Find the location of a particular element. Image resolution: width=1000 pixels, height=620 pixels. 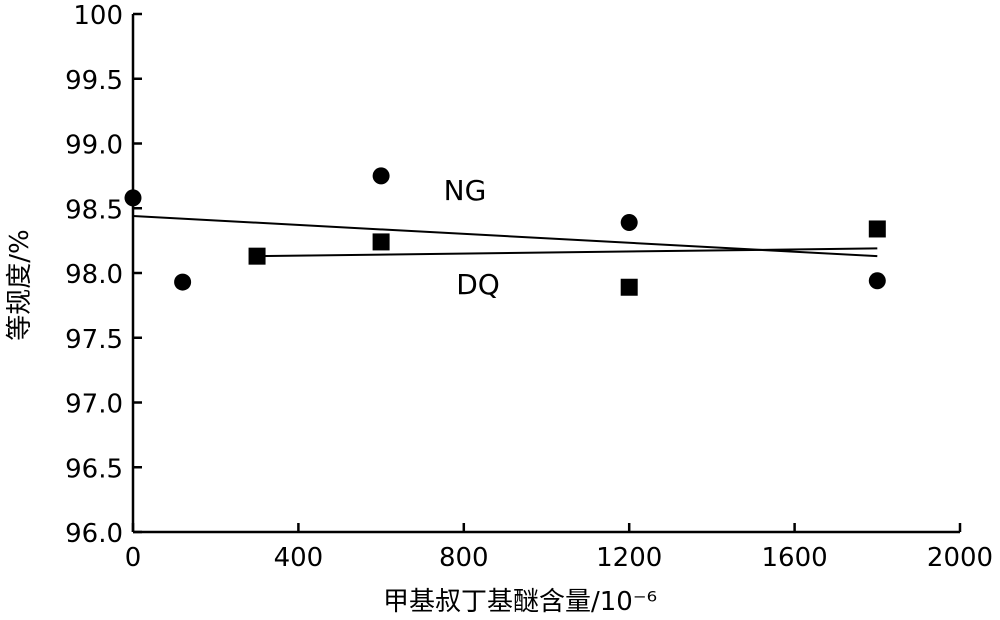

y-ticks: 96.0 96.5 97.0 97.5 98.0 98.5 99.0 99.5 100 is located at coordinates (103, 275).